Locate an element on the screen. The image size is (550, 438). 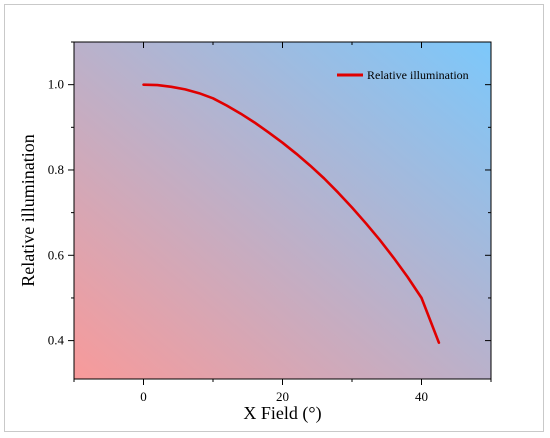
y-tick-label: 0.8 is located at coordinates (56, 169).